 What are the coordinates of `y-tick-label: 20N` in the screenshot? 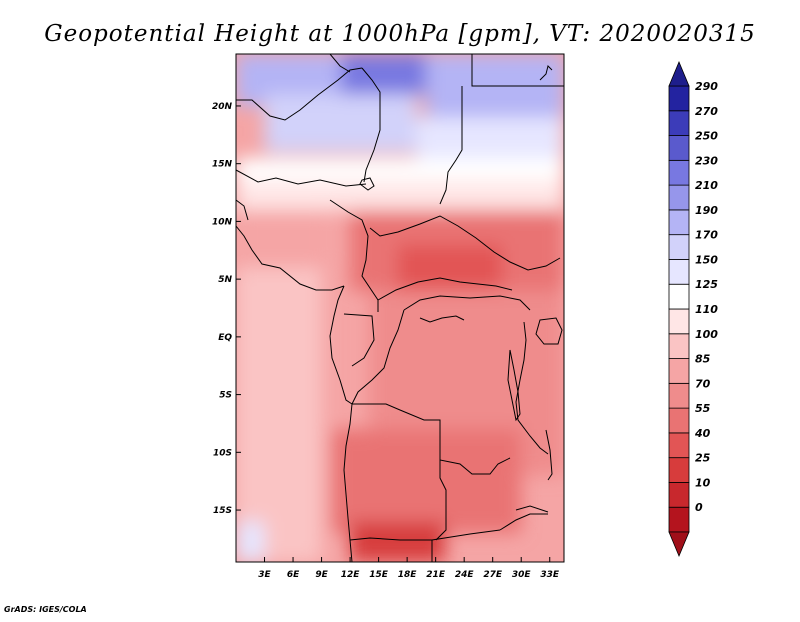 It's located at (222, 107).